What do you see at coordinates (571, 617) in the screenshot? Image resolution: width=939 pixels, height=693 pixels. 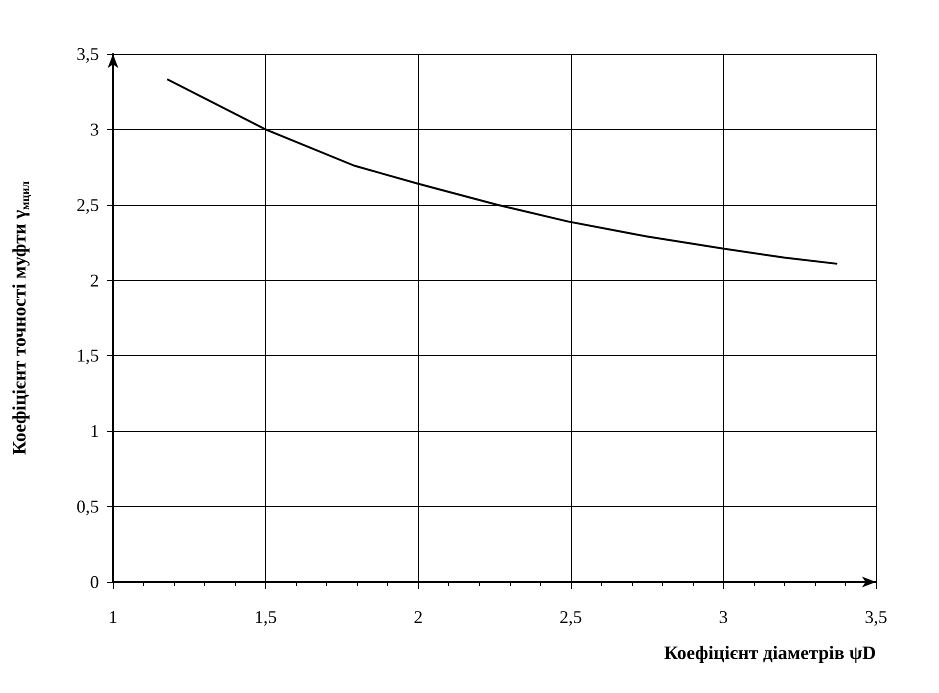 I see `x-tick-label: 2,5` at bounding box center [571, 617].